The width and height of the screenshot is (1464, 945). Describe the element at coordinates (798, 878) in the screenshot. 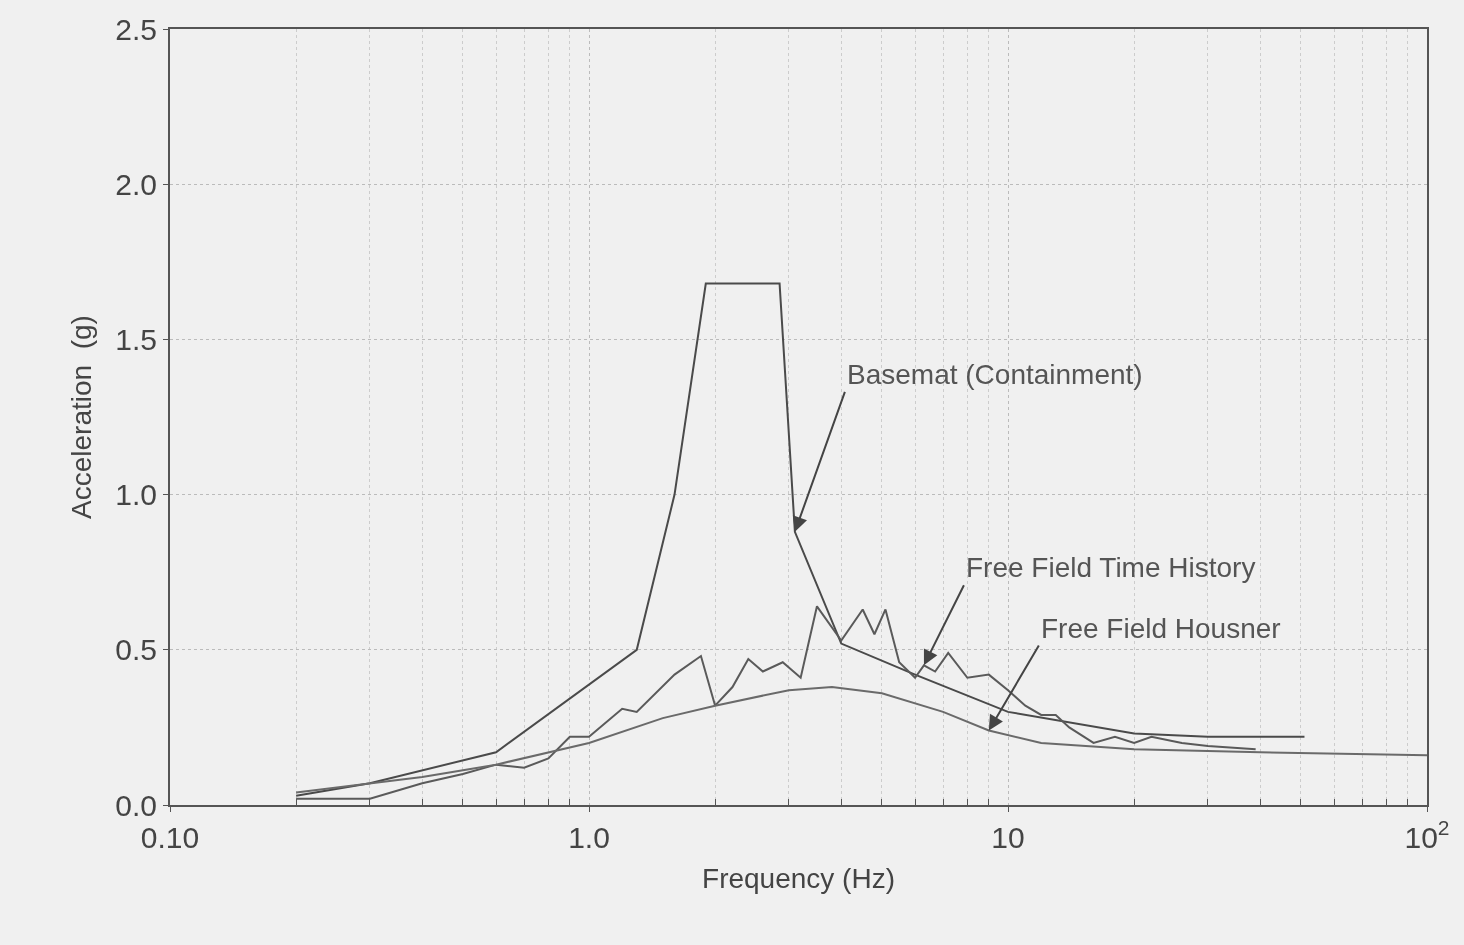

I see `x-axis-title: Frequency (Hz)` at that location.